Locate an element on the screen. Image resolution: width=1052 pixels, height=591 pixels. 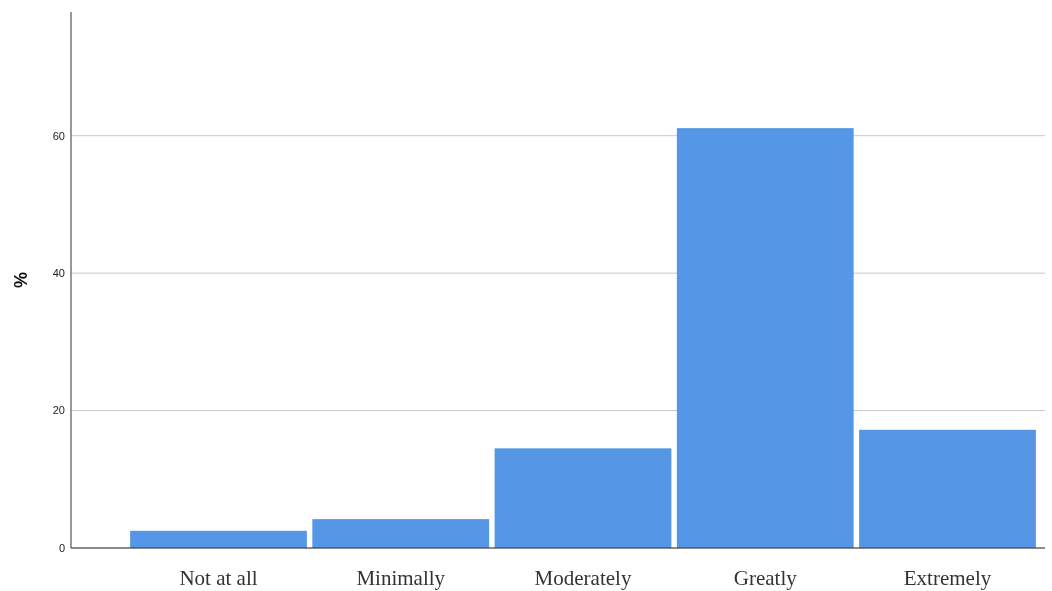
y-tick-label: 60 is located at coordinates (58, 135).